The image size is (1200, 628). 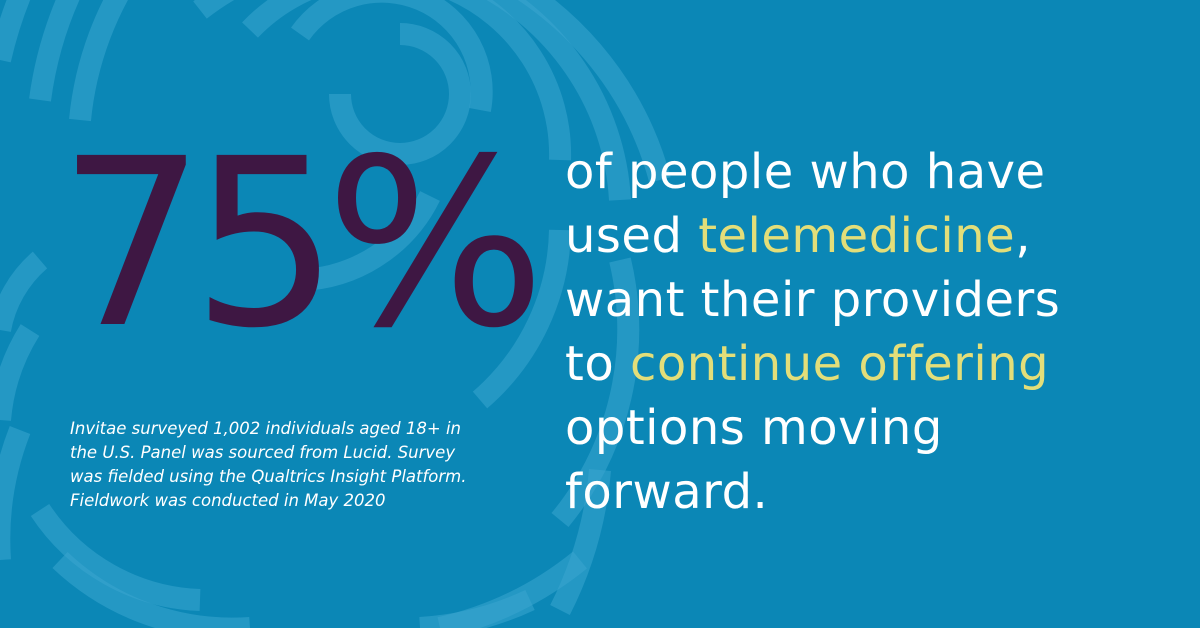 What do you see at coordinates (813, 300) in the screenshot?
I see `headline-line-3: want their providers` at bounding box center [813, 300].